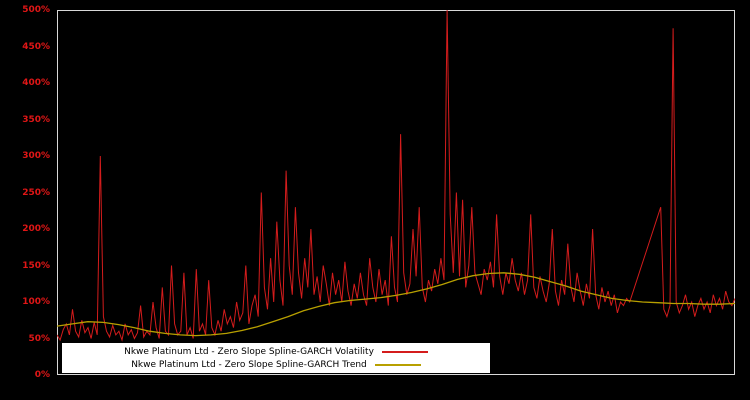 This screenshot has height=400, width=750. Describe the element at coordinates (36, 83) in the screenshot. I see `y-axis-tick-label: 400%` at that location.